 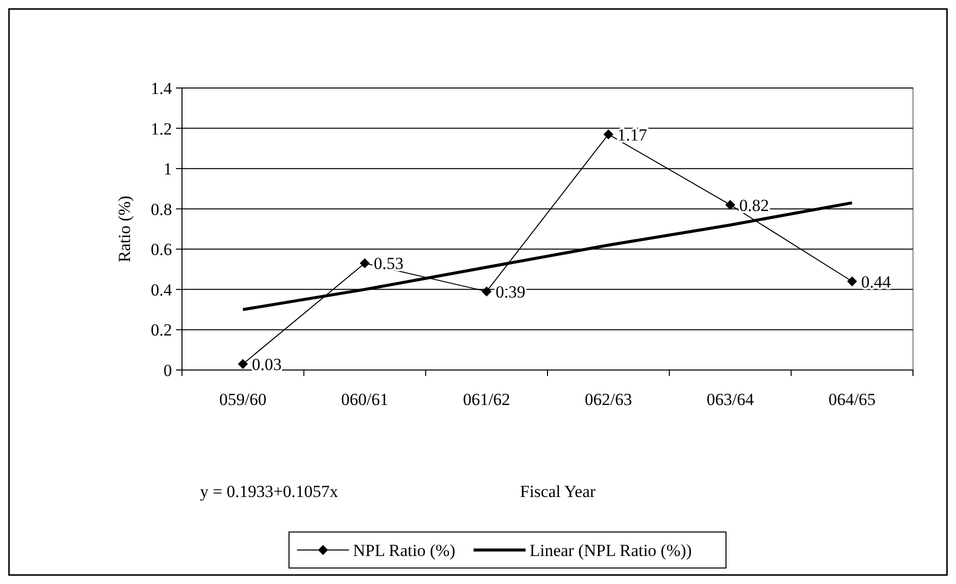 I want to click on x-tick-label: 059/60, so click(x=243, y=399).